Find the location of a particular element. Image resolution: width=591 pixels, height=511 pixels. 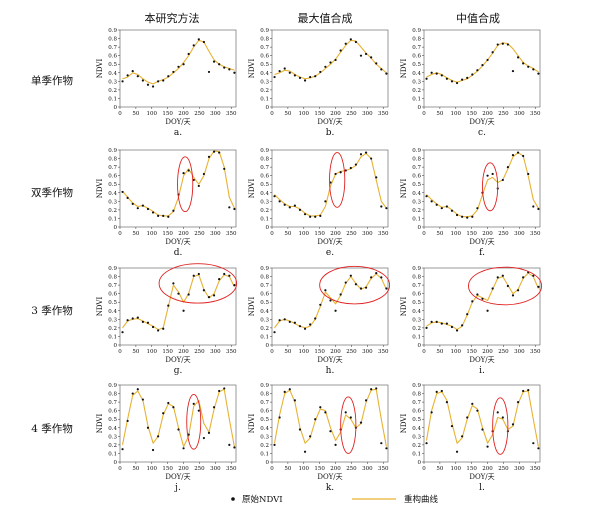

legend-points-label: 原始NDVI is located at coordinates (262, 499).